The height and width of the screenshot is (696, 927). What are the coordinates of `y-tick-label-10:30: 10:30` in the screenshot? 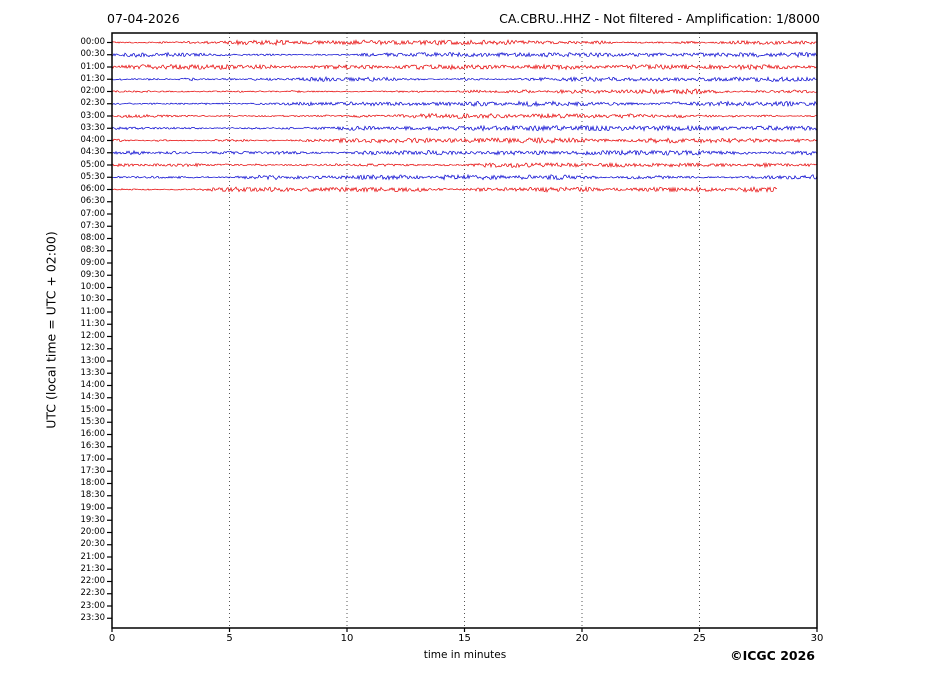 It's located at (93, 299).